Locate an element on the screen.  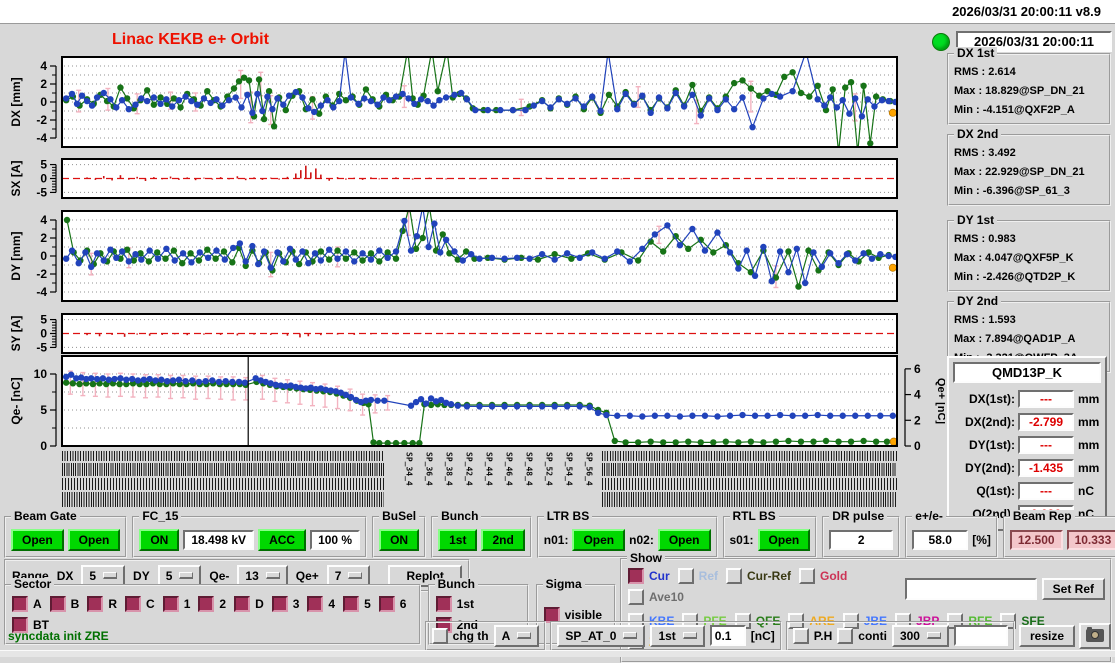
beam-gate-button-1: Open is located at coordinates (37, 539).